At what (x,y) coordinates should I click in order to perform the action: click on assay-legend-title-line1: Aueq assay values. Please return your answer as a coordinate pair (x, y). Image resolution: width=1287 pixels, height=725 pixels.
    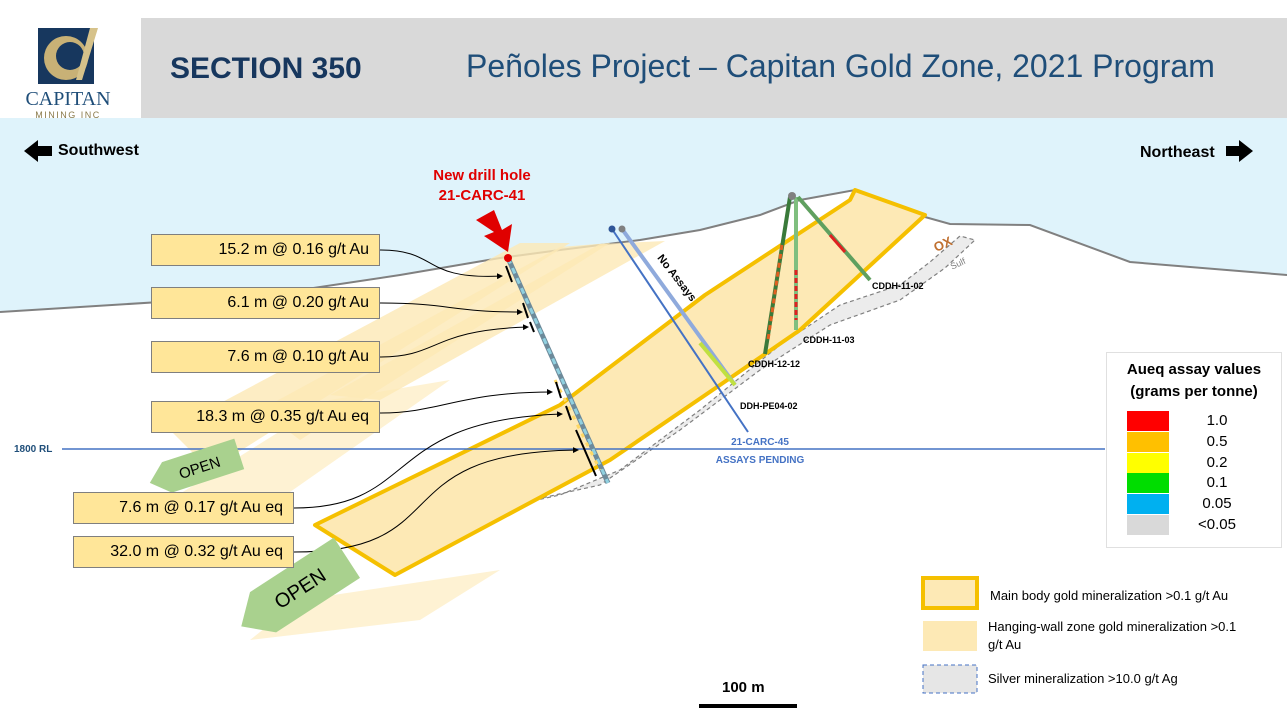
    Looking at the image, I should click on (1194, 369).